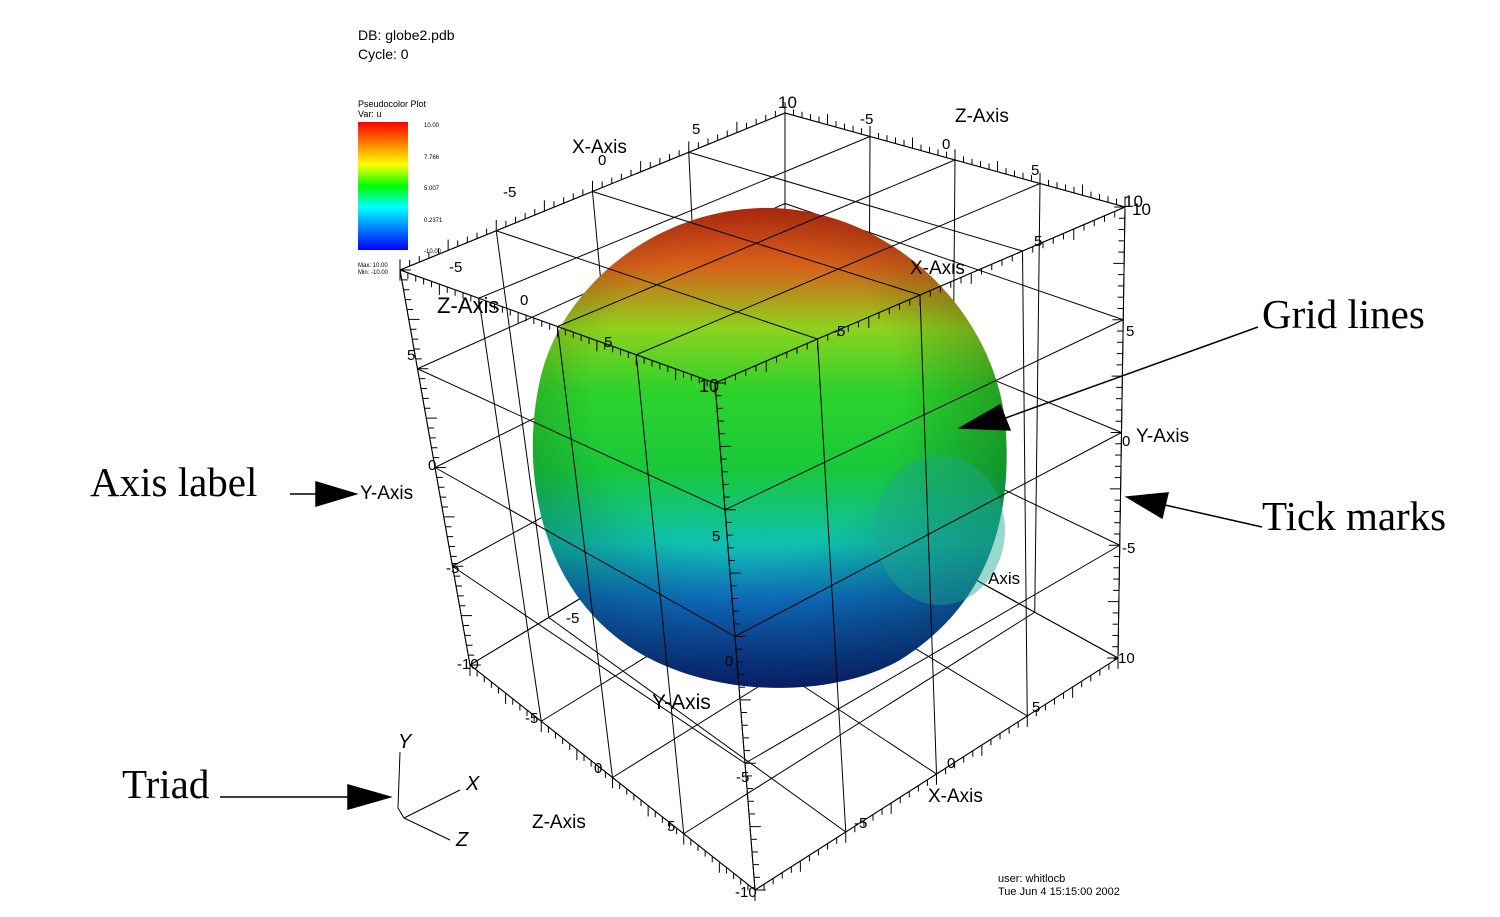  I want to click on axis-title: Axis, so click(1004, 578).